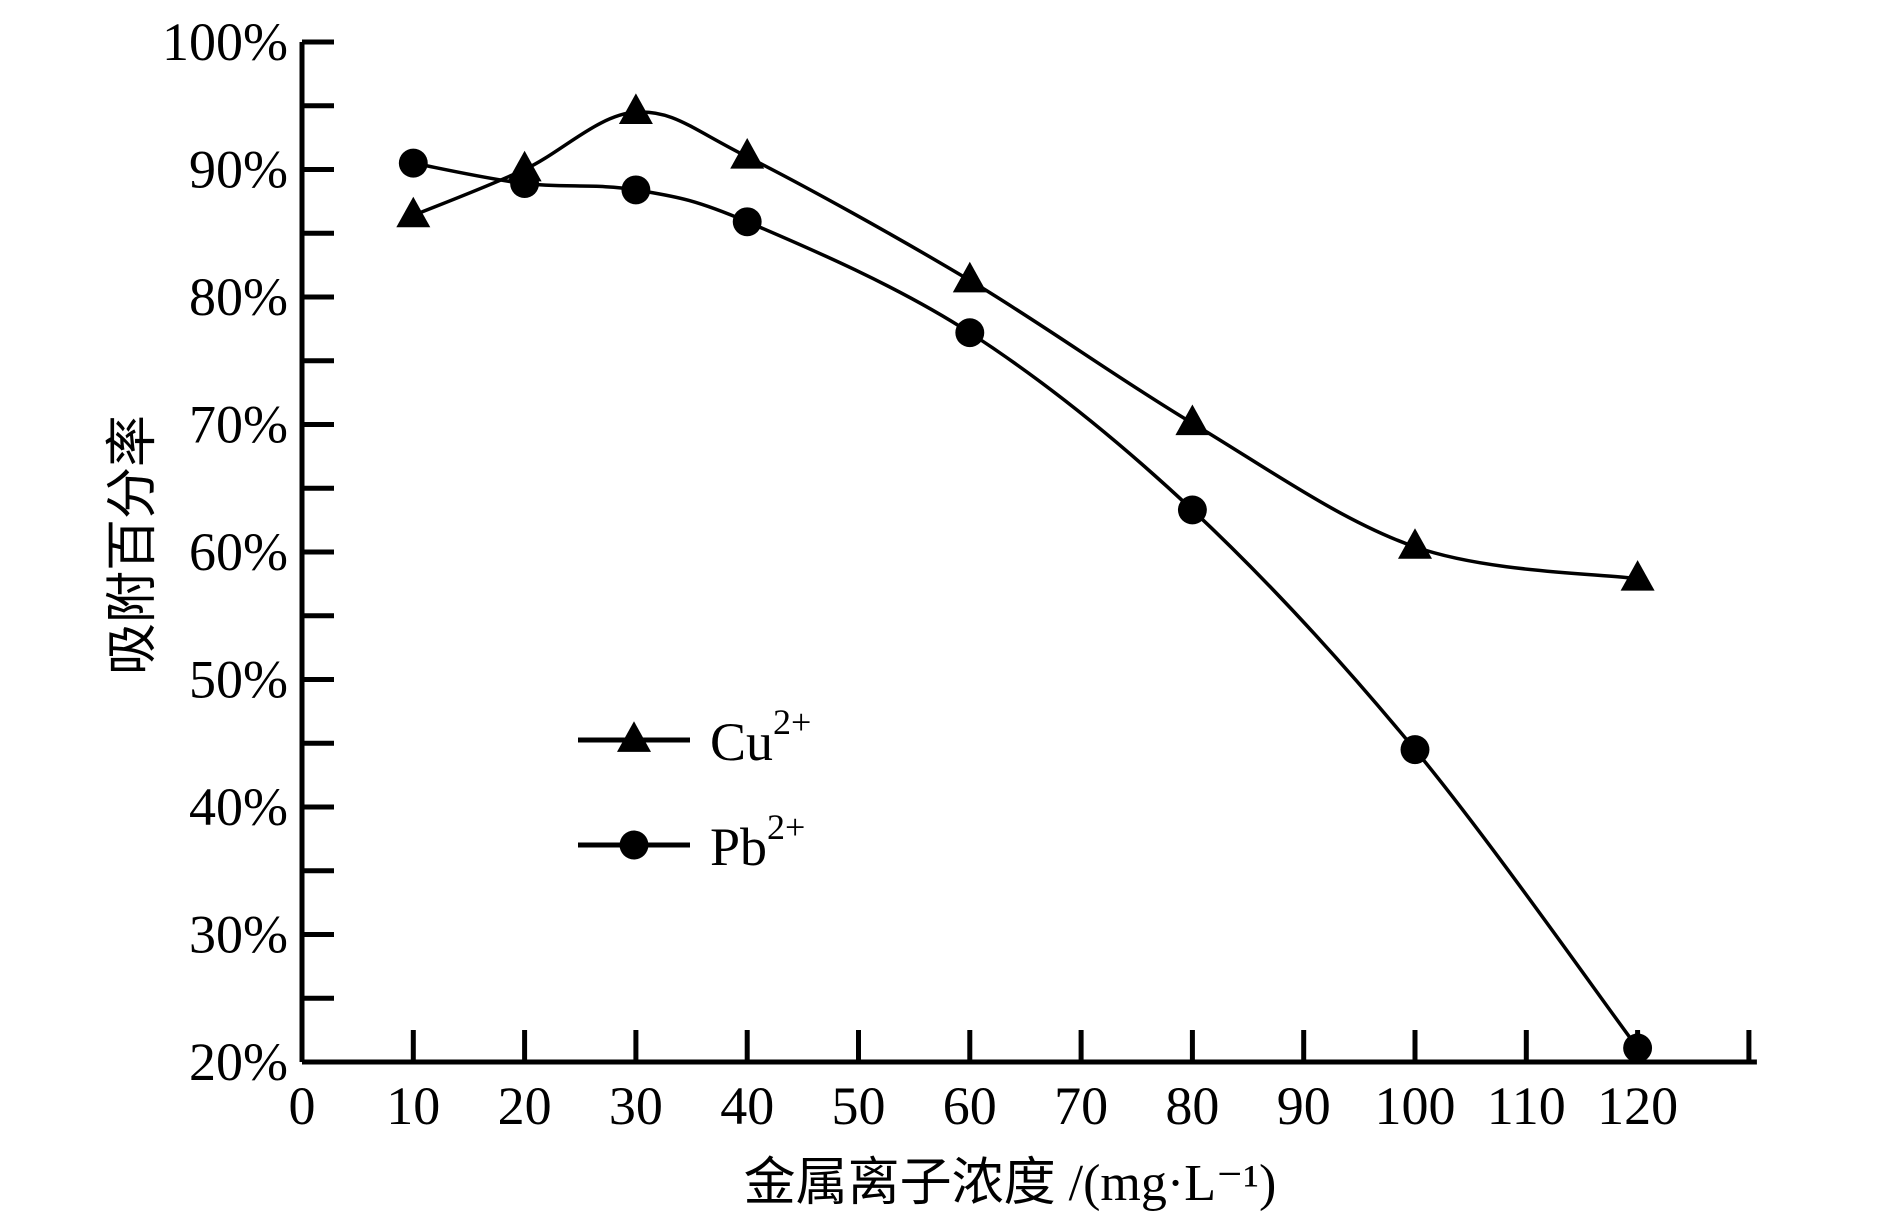 This screenshot has height=1227, width=1887. Describe the element at coordinates (691, 842) in the screenshot. I see `legend-item: Pb2+` at that location.